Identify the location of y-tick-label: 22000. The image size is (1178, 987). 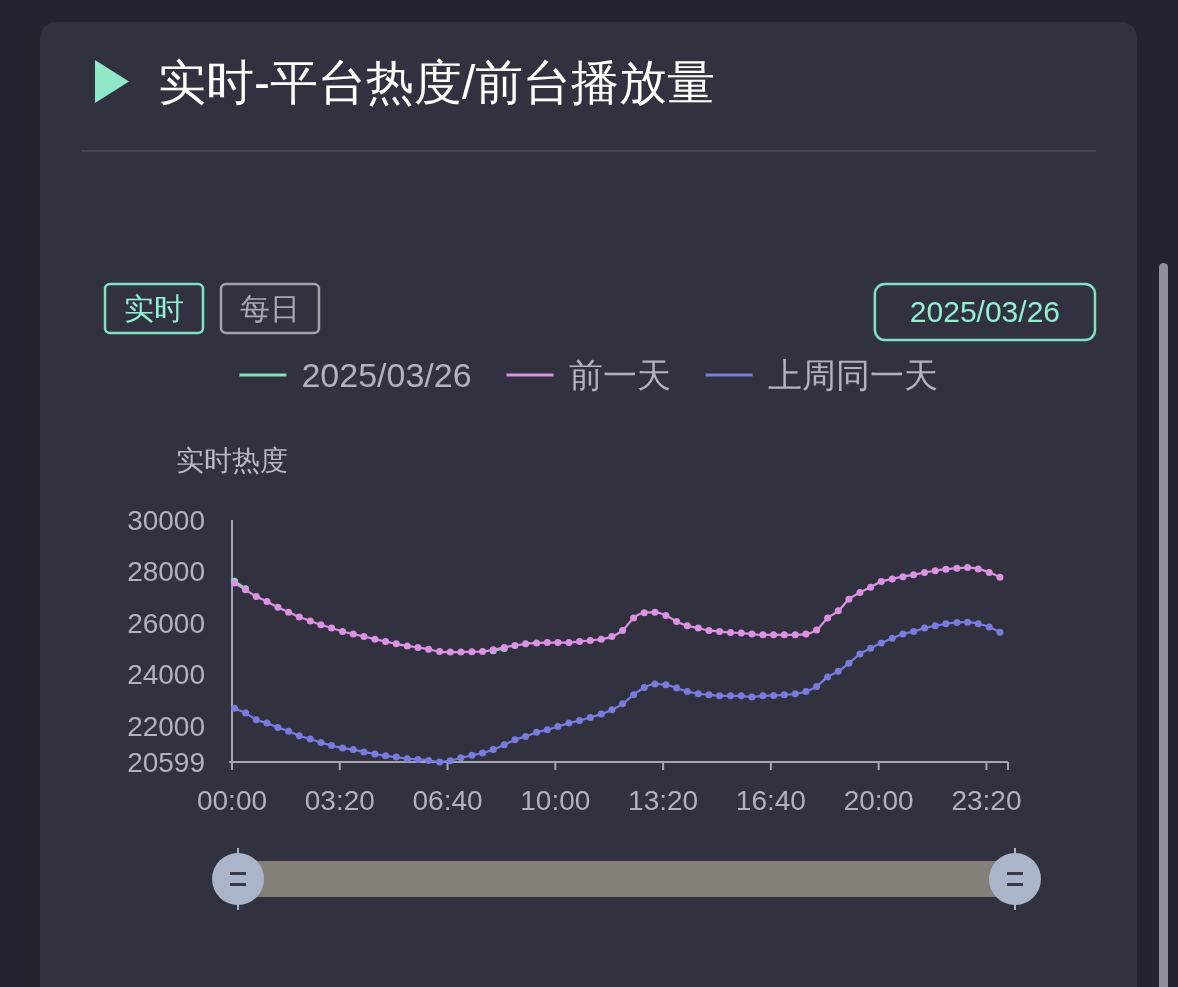
(166, 726).